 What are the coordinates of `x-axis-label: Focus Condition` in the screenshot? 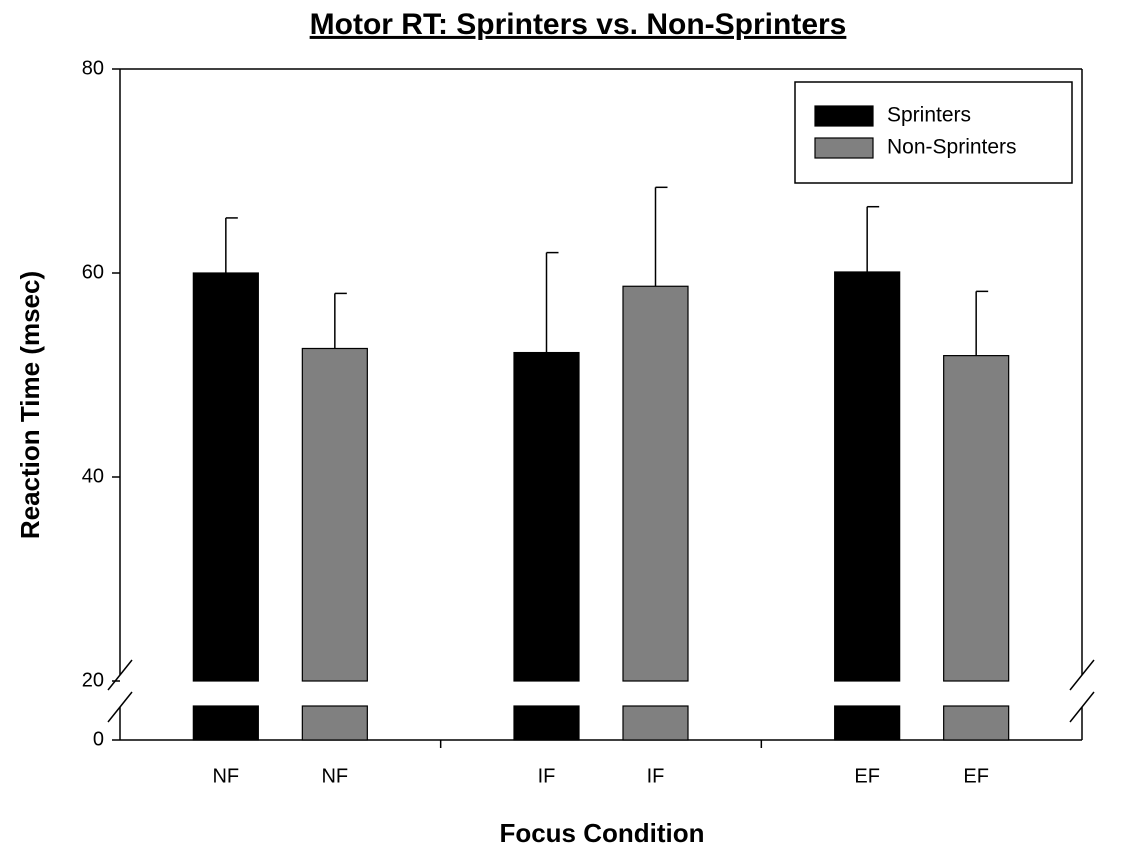 It's located at (601, 833).